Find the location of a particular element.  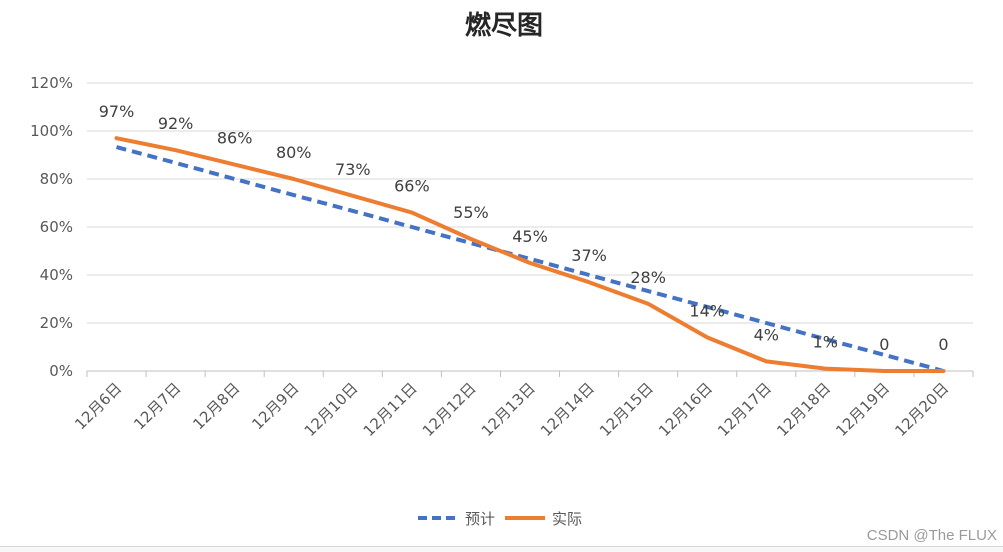

legend-label-expected: 预计 is located at coordinates (480, 519).